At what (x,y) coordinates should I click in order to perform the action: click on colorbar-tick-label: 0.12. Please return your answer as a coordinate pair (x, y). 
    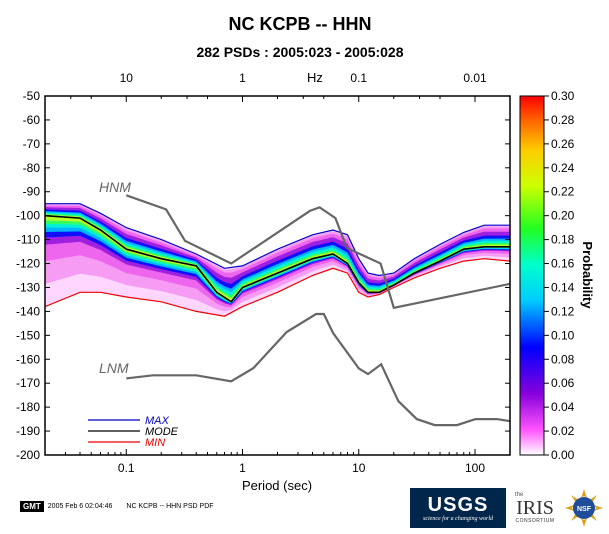
    Looking at the image, I should click on (563, 311).